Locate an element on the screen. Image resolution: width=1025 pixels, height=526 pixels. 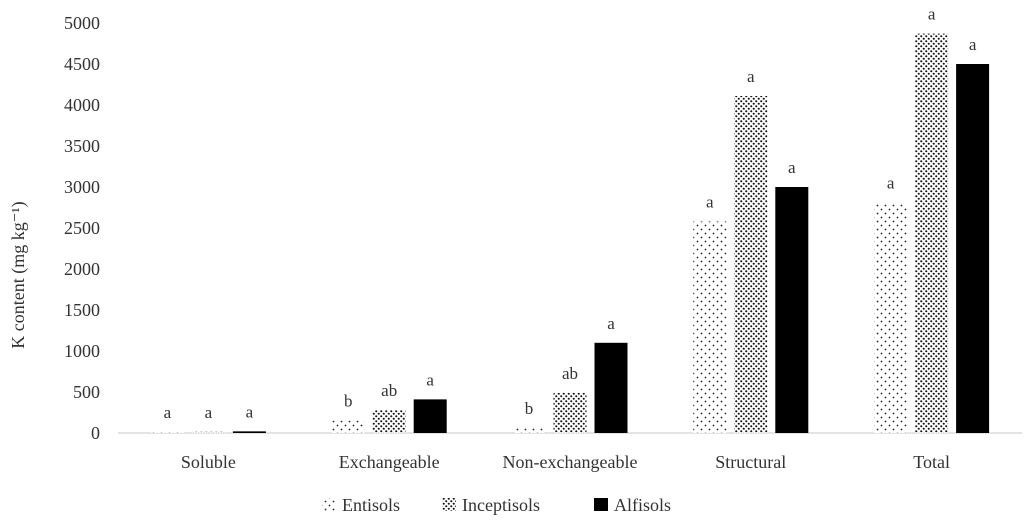
y-axis: 0 500 1000 1500 2000 2500 3000 3500 4000 4500 5000 is located at coordinates (82, 228).